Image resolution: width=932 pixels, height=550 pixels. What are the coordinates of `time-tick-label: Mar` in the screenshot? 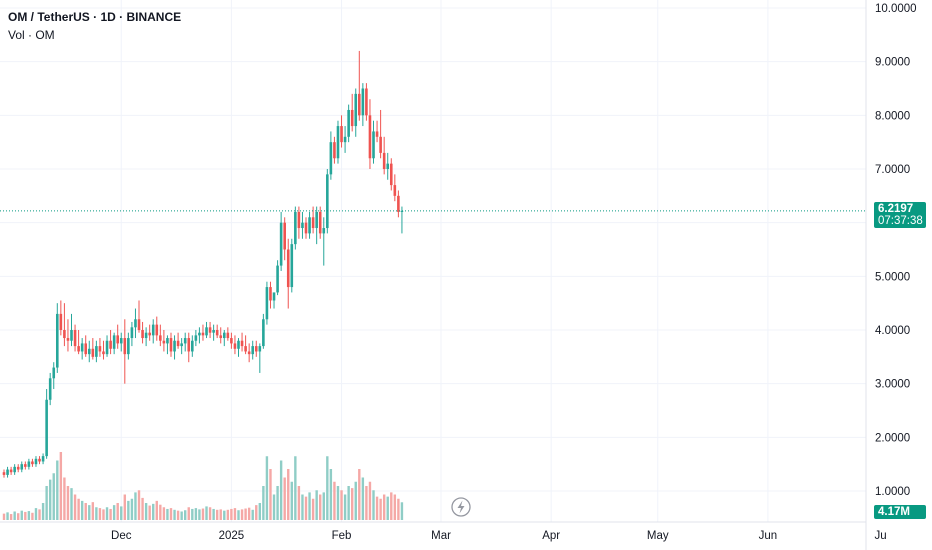 It's located at (441, 536).